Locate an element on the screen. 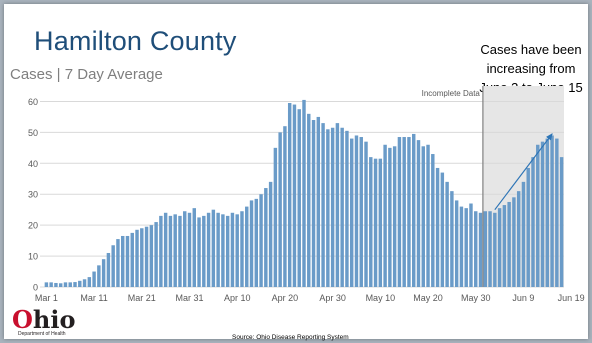 Image resolution: width=592 pixels, height=343 pixels. x-tick-label: Apr 10 is located at coordinates (237, 298).